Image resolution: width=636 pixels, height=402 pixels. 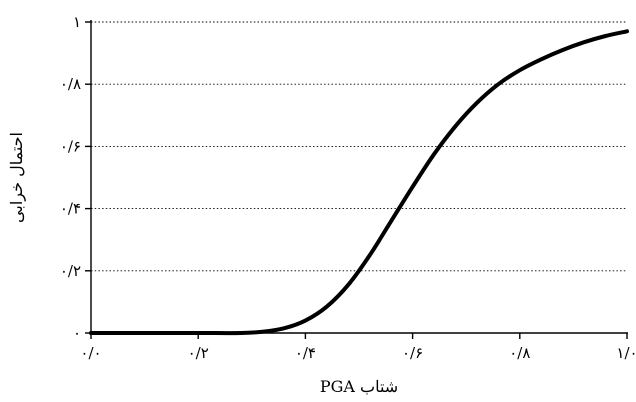 What do you see at coordinates (77, 22) in the screenshot?
I see `y-tick-label: ۱` at bounding box center [77, 22].